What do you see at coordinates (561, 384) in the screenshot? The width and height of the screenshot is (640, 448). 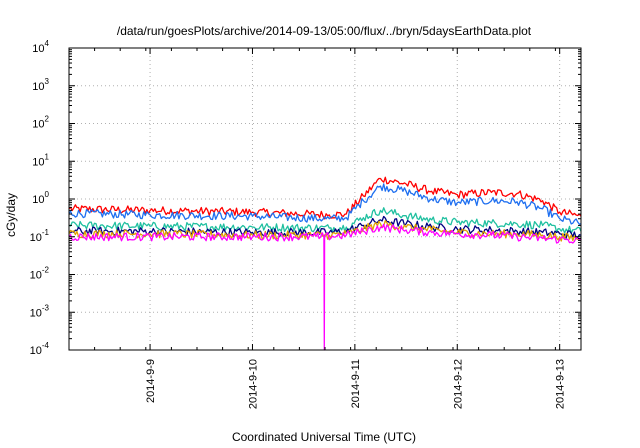 I see `x-tick-label: 2014-9-13` at bounding box center [561, 384].